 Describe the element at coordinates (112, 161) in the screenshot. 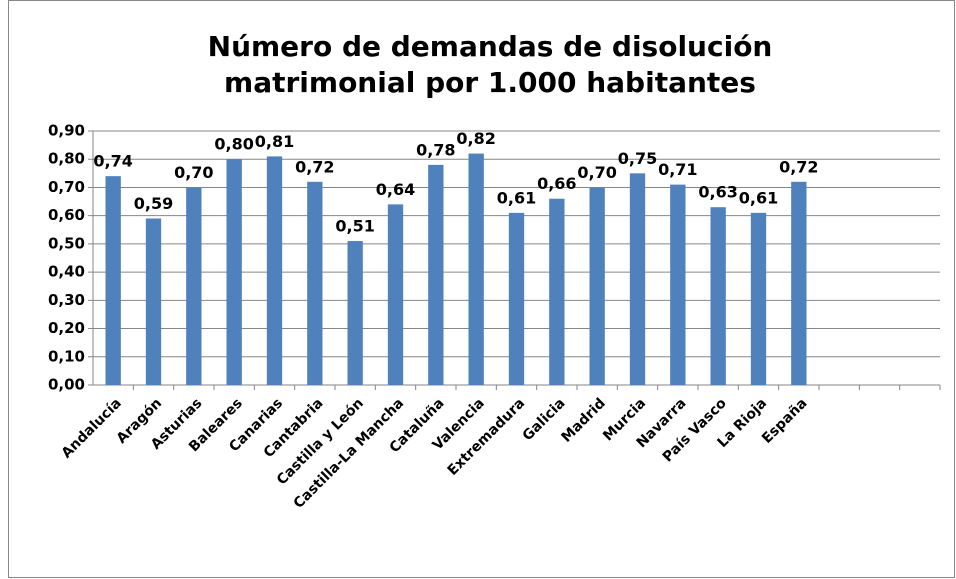

I see `data-label: 0,74` at that location.